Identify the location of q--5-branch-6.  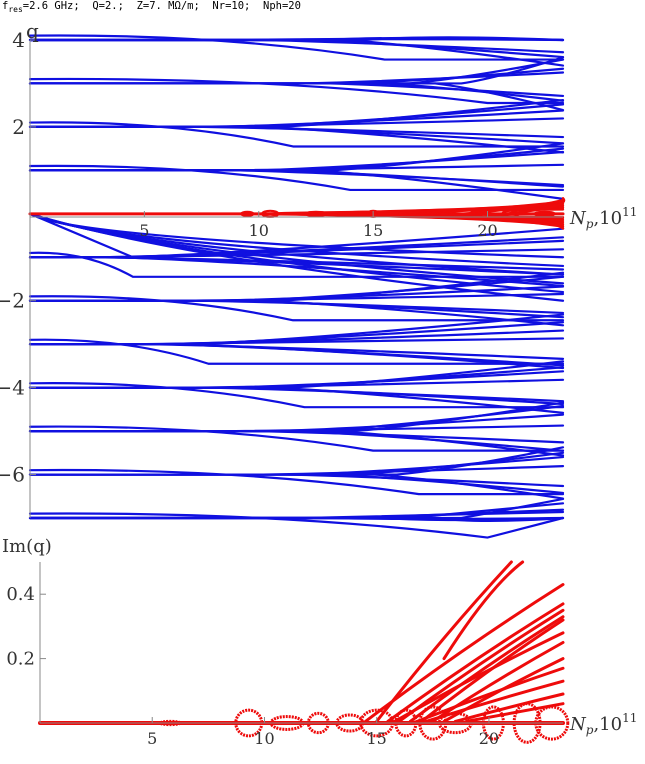
(296, 417).